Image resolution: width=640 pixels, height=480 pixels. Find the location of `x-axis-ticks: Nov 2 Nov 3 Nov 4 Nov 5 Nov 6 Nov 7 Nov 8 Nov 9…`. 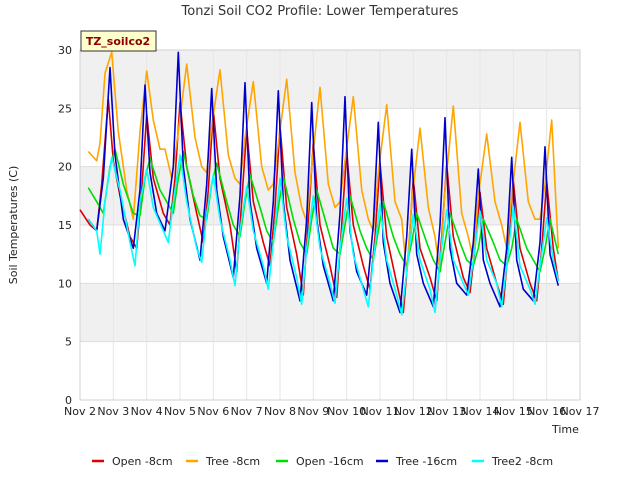

x-axis-ticks: Nov 2 Nov 3 Nov 4 Nov 5 Nov 6 Nov 7 Nov 8 Nov 9… is located at coordinates (331, 411).